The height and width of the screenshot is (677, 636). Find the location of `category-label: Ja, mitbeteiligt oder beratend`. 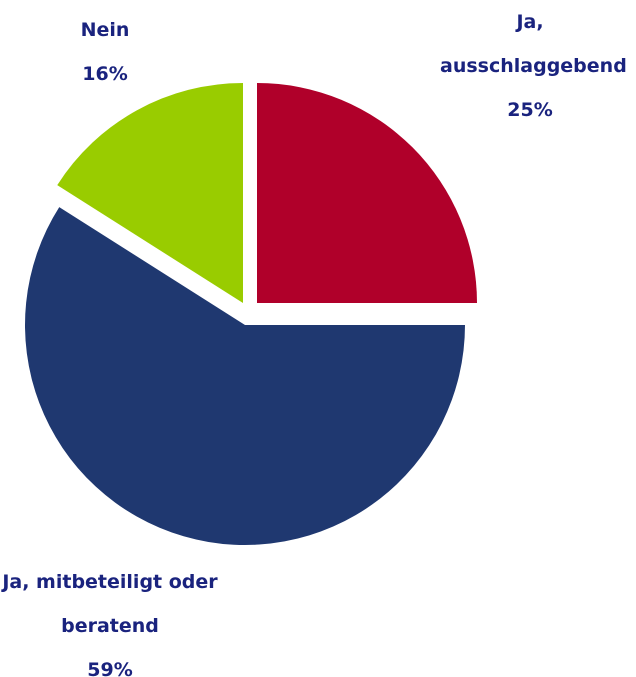

category-label: Ja, mitbeteiligt oder beratend is located at coordinates (110, 604).